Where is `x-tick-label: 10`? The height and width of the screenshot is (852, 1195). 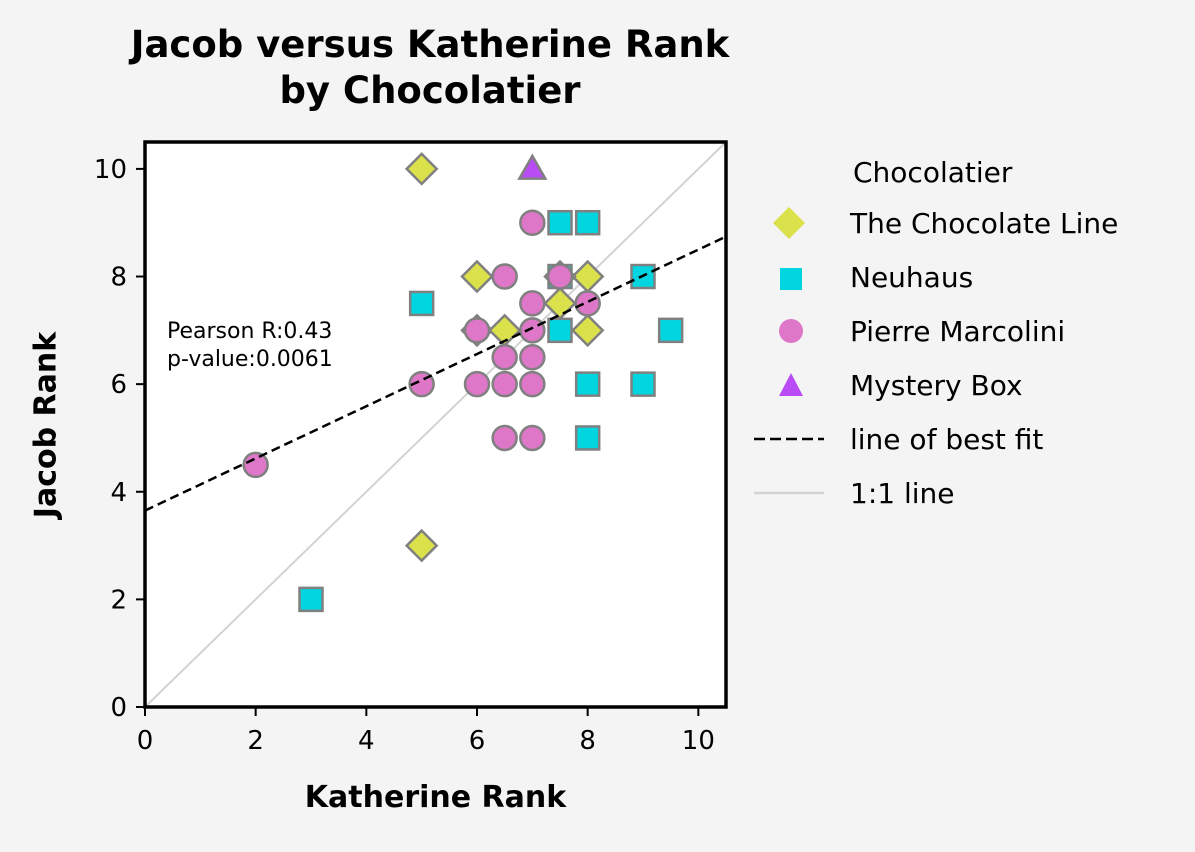
x-tick-label: 10 is located at coordinates (698, 741).